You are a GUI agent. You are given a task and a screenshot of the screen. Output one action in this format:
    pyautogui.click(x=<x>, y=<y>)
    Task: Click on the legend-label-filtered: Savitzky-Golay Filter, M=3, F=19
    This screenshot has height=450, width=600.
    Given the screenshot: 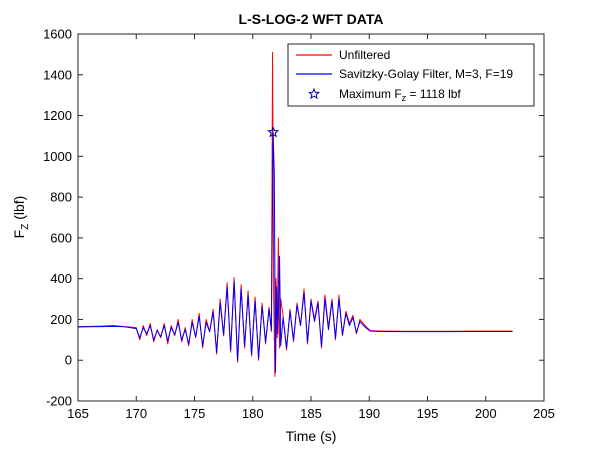 What is the action you would take?
    pyautogui.click(x=426, y=74)
    